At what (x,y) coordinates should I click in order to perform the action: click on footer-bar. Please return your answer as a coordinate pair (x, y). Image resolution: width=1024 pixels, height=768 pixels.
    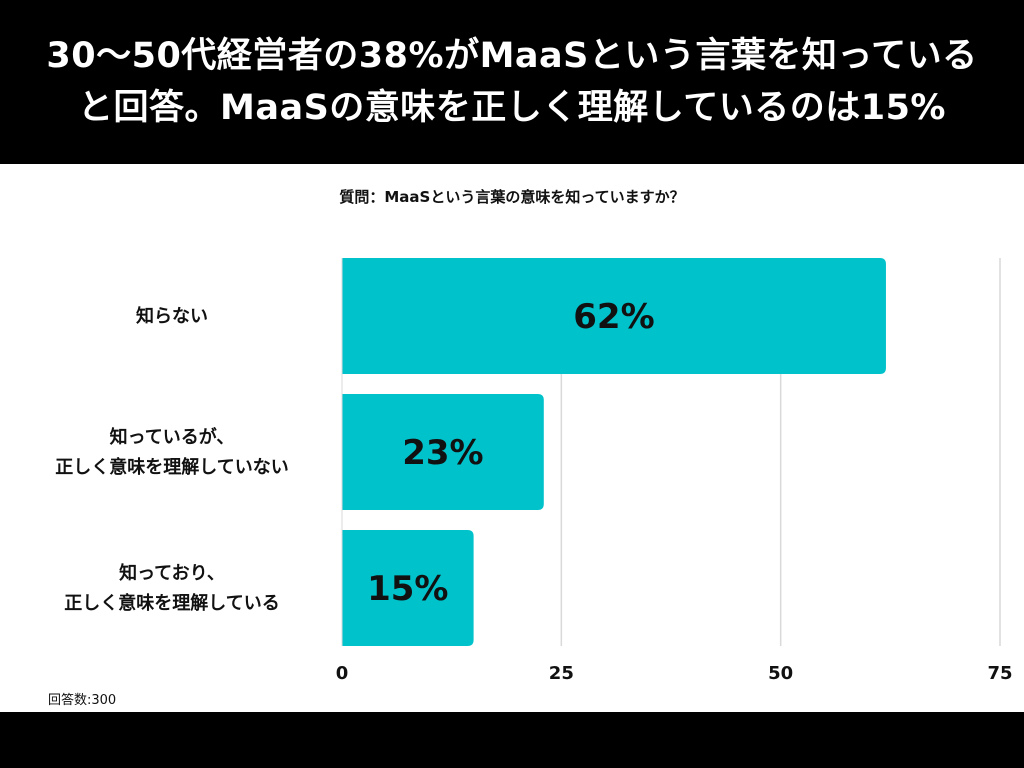
    Looking at the image, I should click on (512, 740).